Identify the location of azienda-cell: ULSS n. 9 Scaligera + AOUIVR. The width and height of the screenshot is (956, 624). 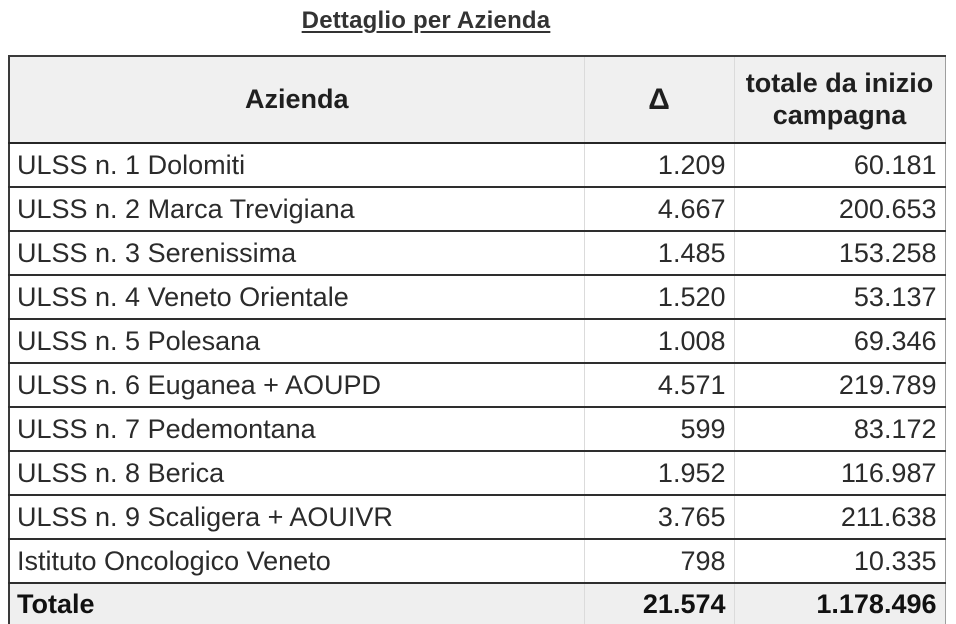
(296, 516).